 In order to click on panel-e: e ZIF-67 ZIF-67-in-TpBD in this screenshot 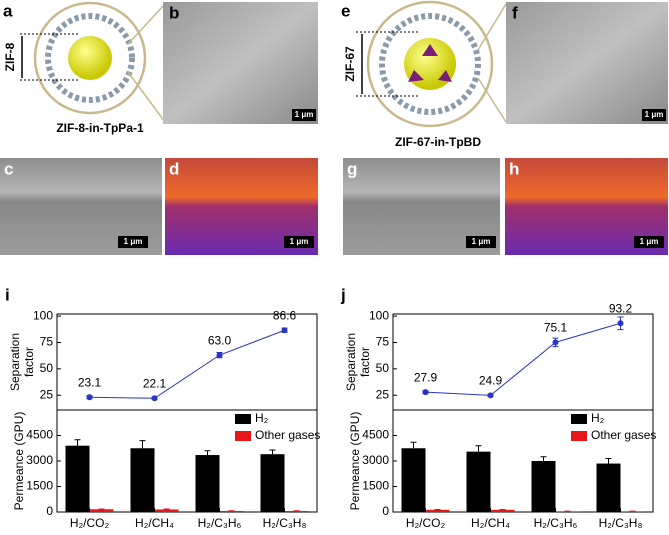, I will do `click(424, 74)`.